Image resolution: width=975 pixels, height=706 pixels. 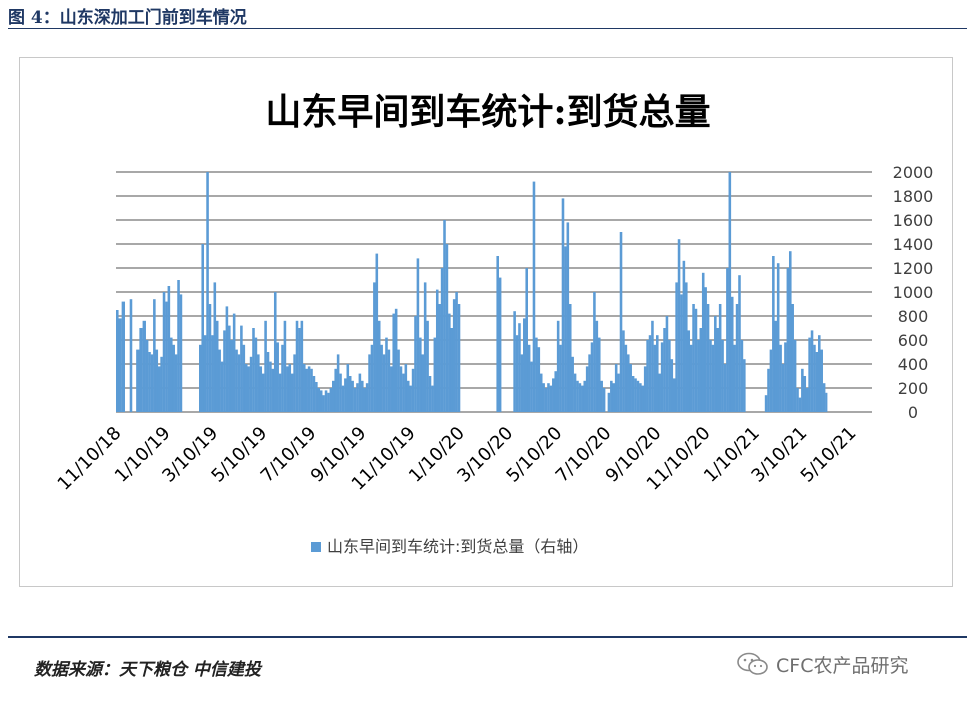 I want to click on y-tick-label: 0, so click(x=913, y=412).